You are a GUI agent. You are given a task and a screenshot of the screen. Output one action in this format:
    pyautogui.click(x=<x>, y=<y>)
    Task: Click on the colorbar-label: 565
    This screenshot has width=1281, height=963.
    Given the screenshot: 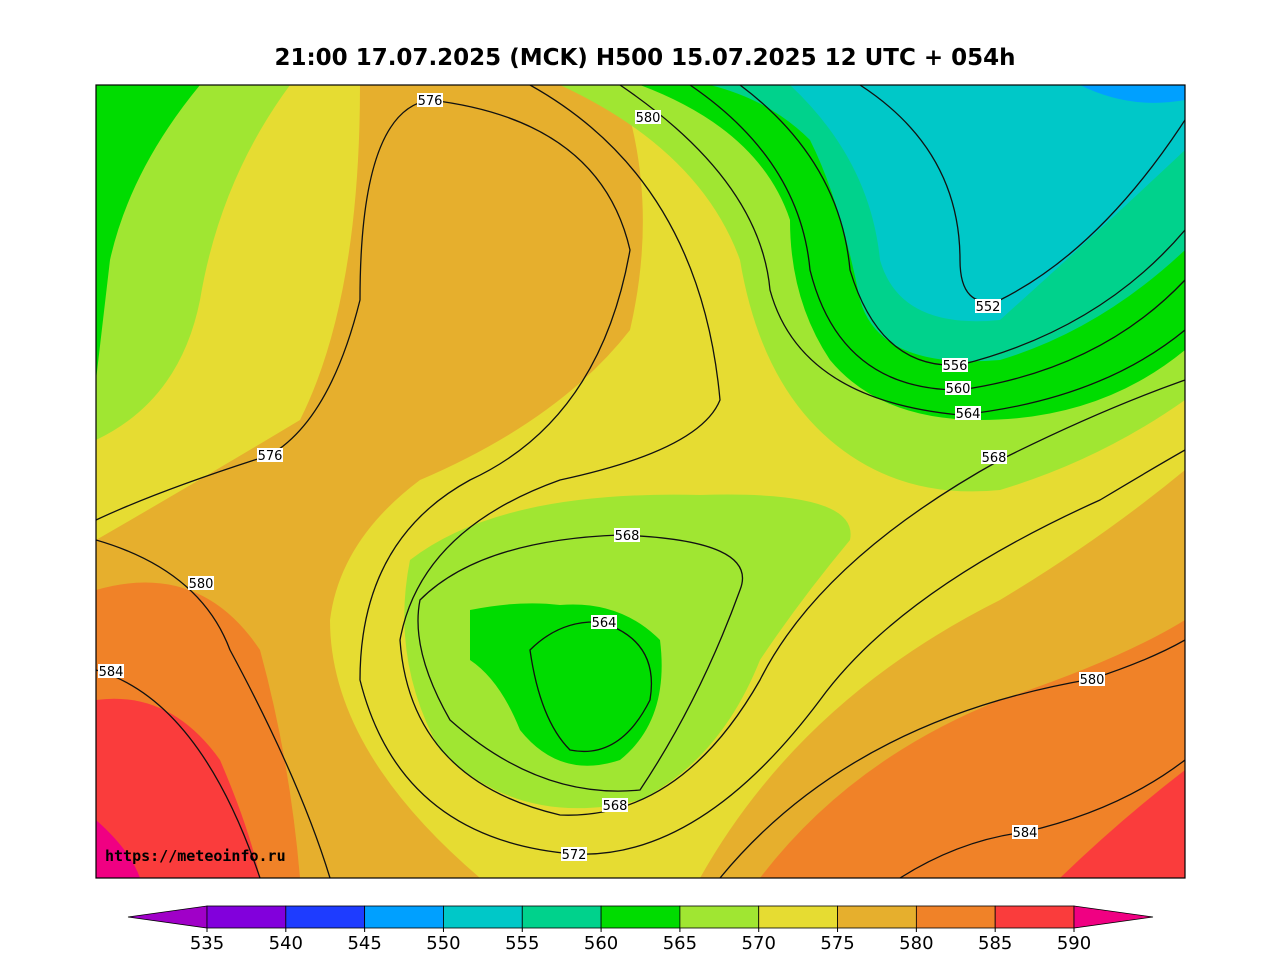 What is the action you would take?
    pyautogui.click(x=680, y=943)
    